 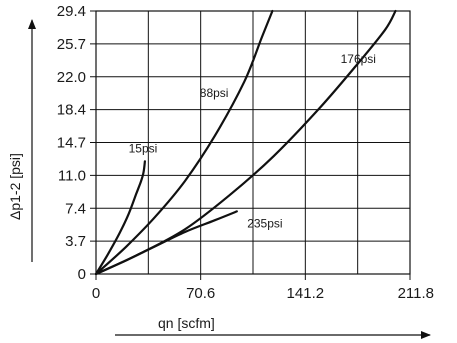 I want to click on y-tick-label: 29.4, so click(x=71, y=11).